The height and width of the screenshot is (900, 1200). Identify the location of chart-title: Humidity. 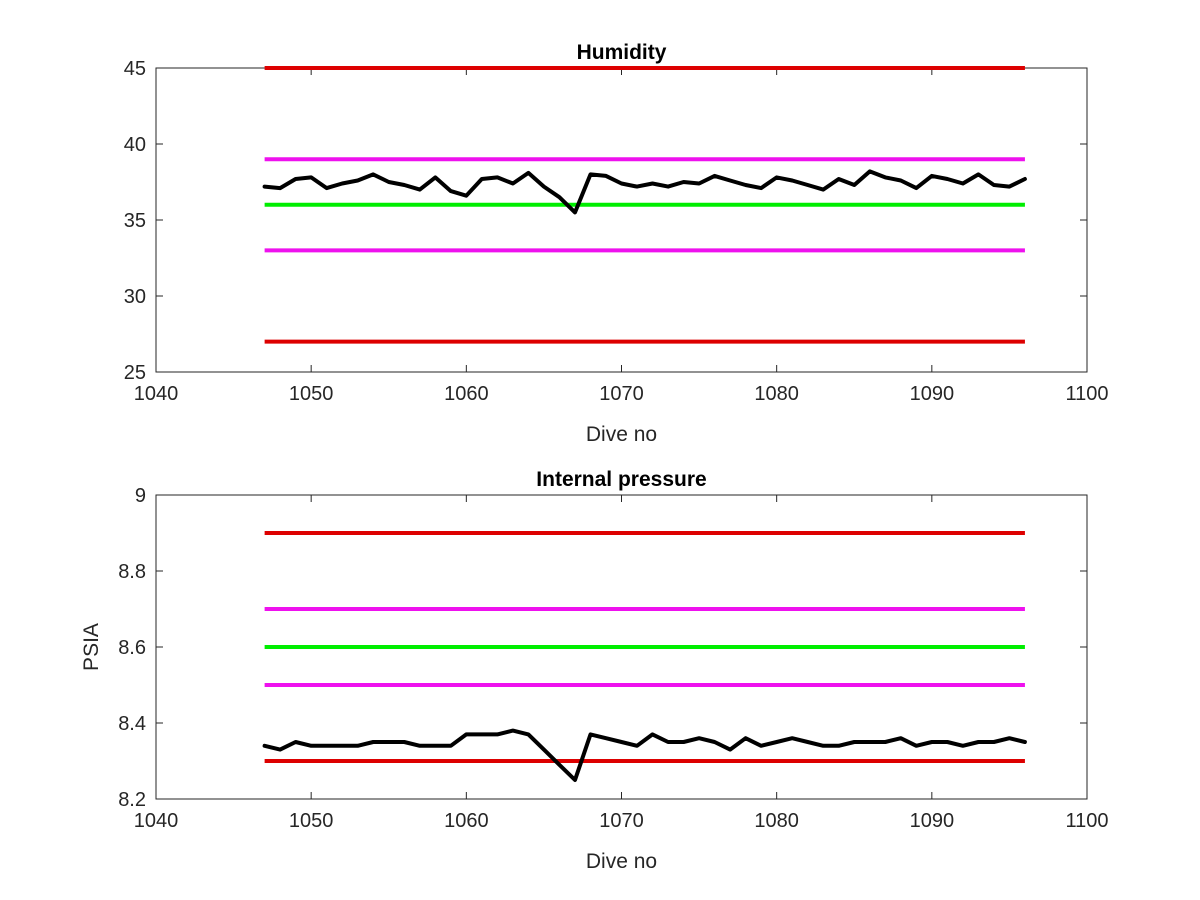
(622, 52).